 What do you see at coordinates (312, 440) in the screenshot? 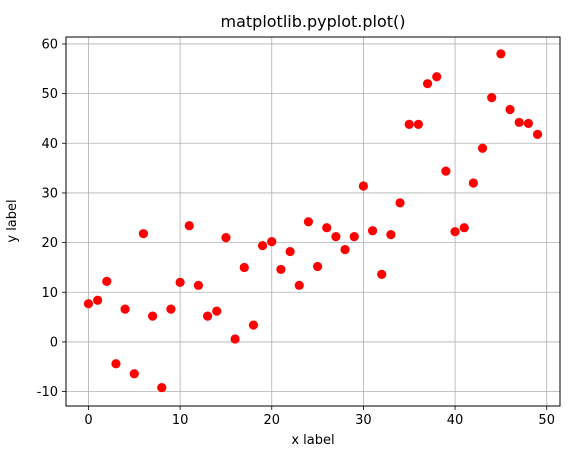
I see `x-axis-label: x label` at bounding box center [312, 440].